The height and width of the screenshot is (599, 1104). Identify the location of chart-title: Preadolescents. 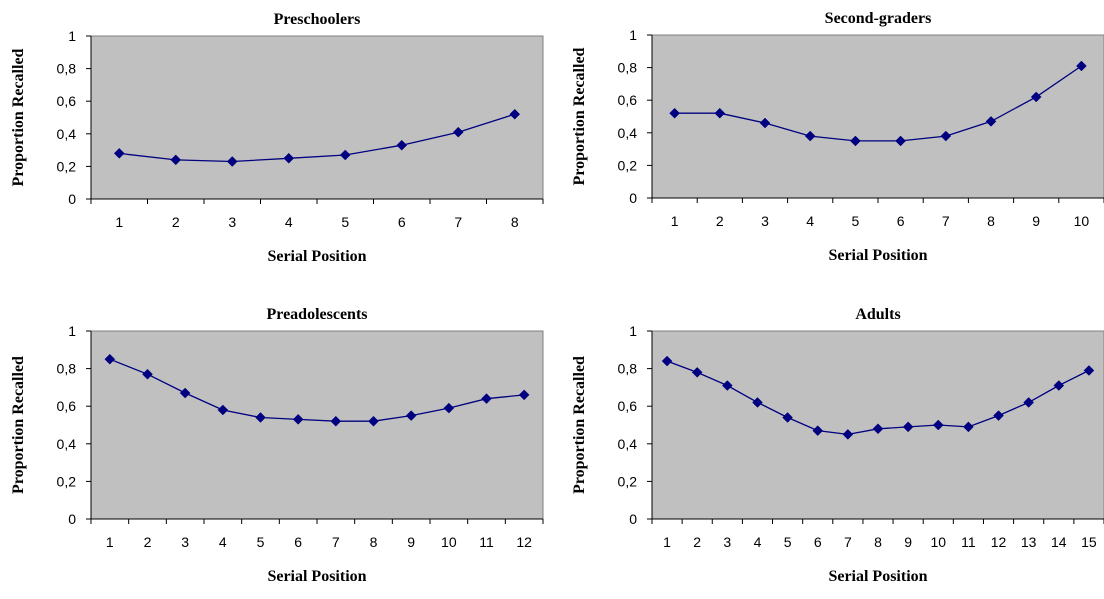
(316, 314).